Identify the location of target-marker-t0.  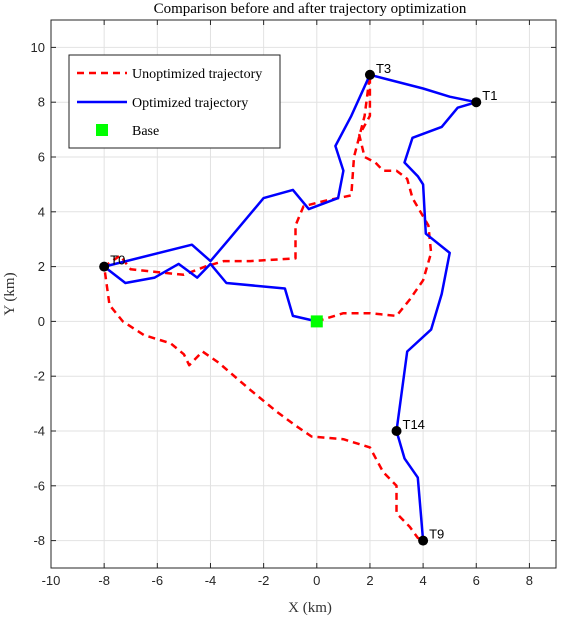
(104, 266).